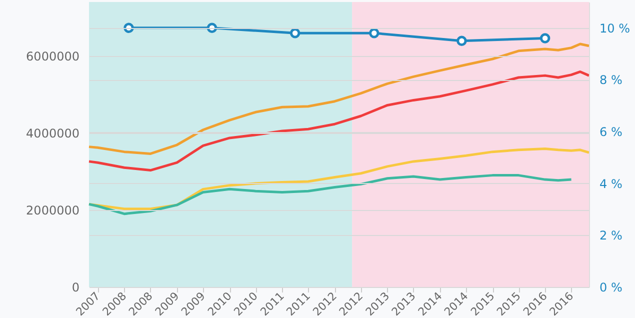 The image size is (644, 322). Describe the element at coordinates (53, 210) in the screenshot. I see `y-tick-label: 2000000` at that location.